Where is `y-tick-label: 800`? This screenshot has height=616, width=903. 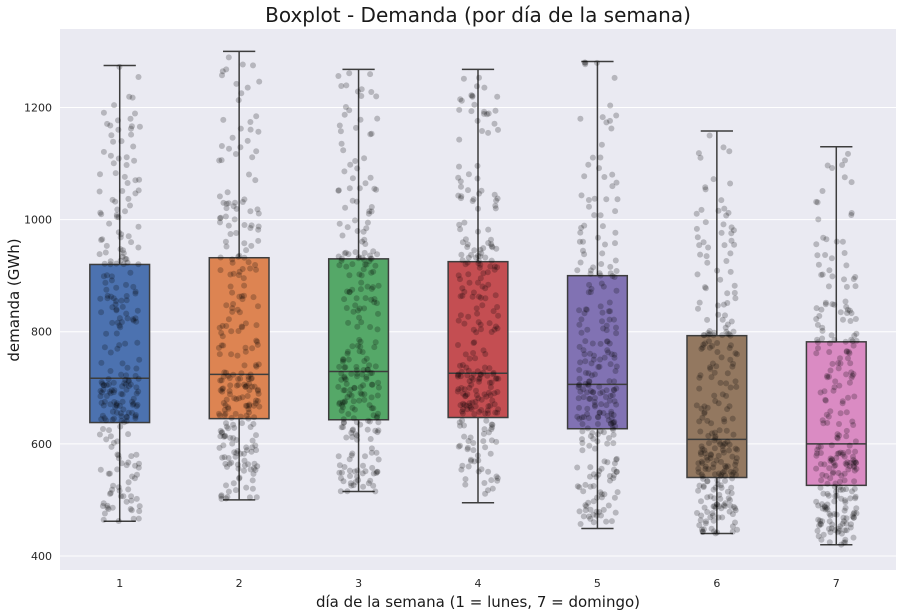 y-tick-label: 800 is located at coordinates (41, 332).